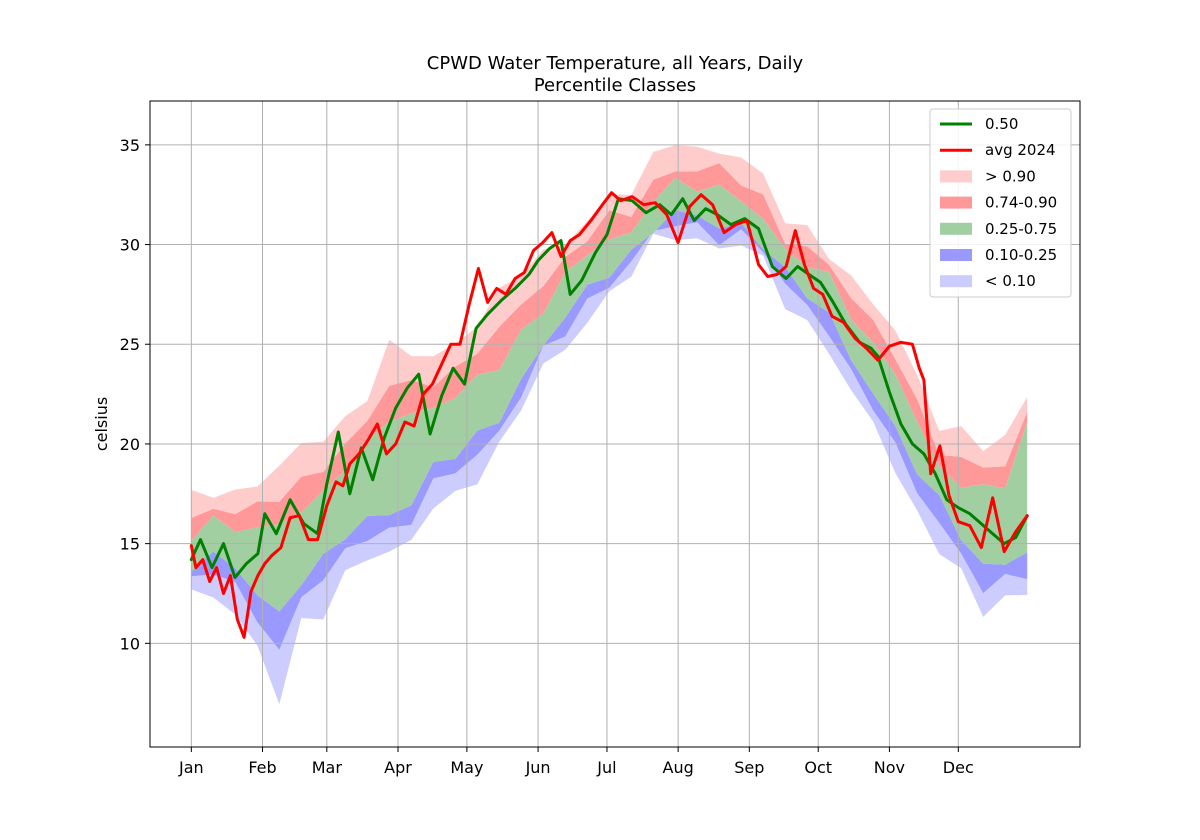 This screenshot has height=840, width=1200. What do you see at coordinates (327, 767) in the screenshot?
I see `x-tick-label-mar: Mar` at bounding box center [327, 767].